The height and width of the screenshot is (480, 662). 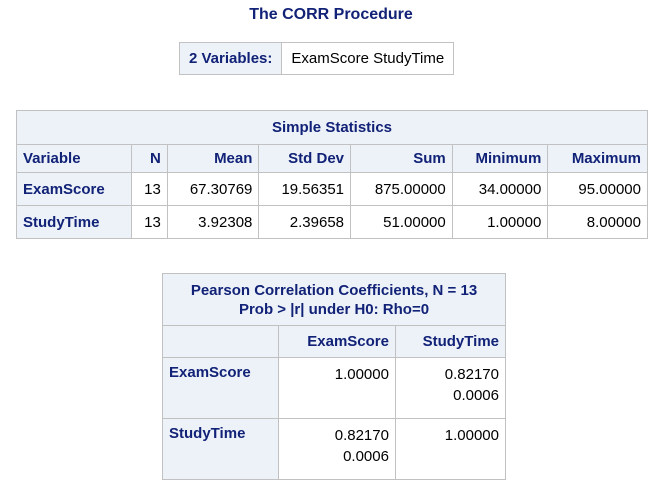 What do you see at coordinates (305, 222) in the screenshot?
I see `cell-std-dev: 2.39658` at bounding box center [305, 222].